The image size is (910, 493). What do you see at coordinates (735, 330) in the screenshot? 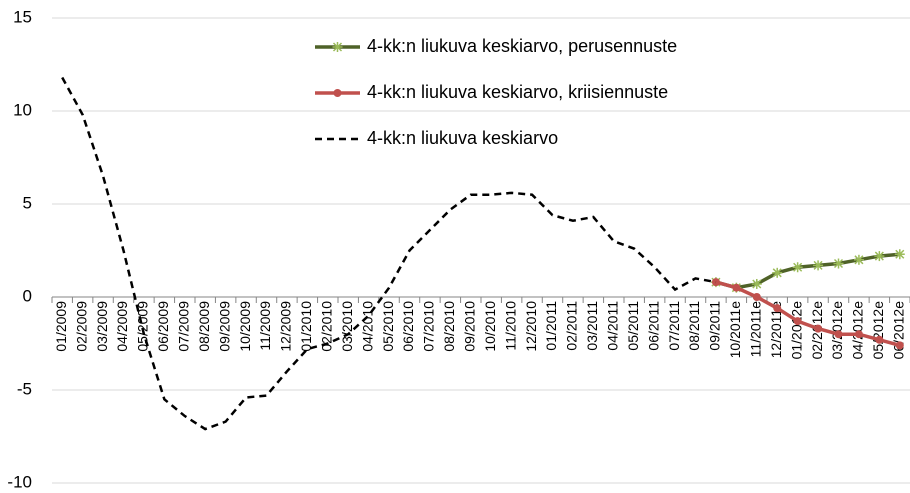
I see `x-tick-label: 10/2011e` at bounding box center [735, 330].